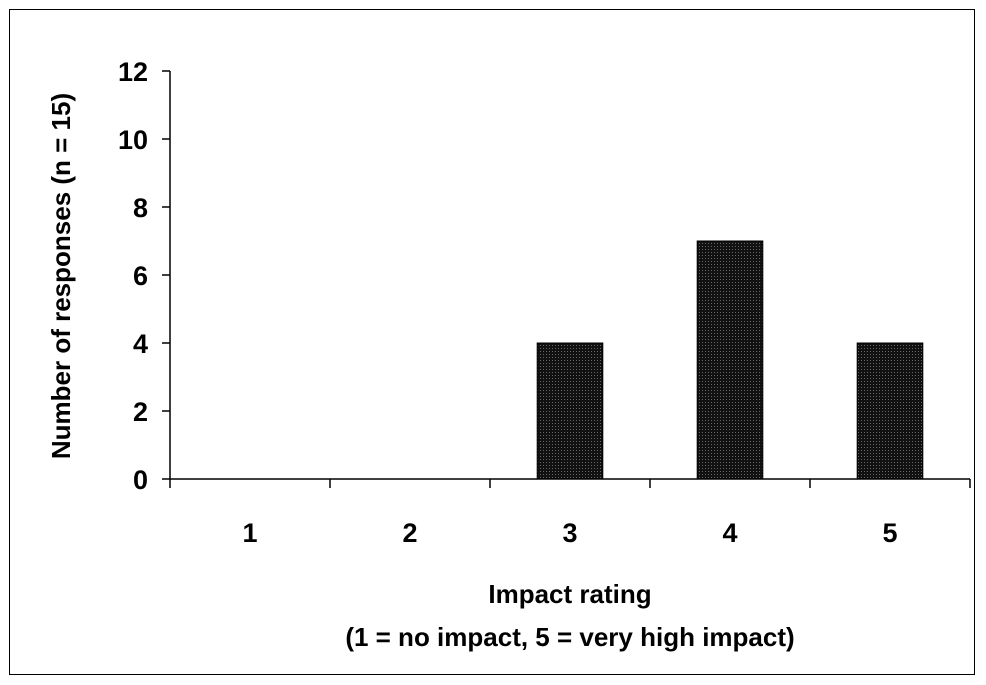 The width and height of the screenshot is (986, 685). I want to click on y-tick-label: 4, so click(140, 344).